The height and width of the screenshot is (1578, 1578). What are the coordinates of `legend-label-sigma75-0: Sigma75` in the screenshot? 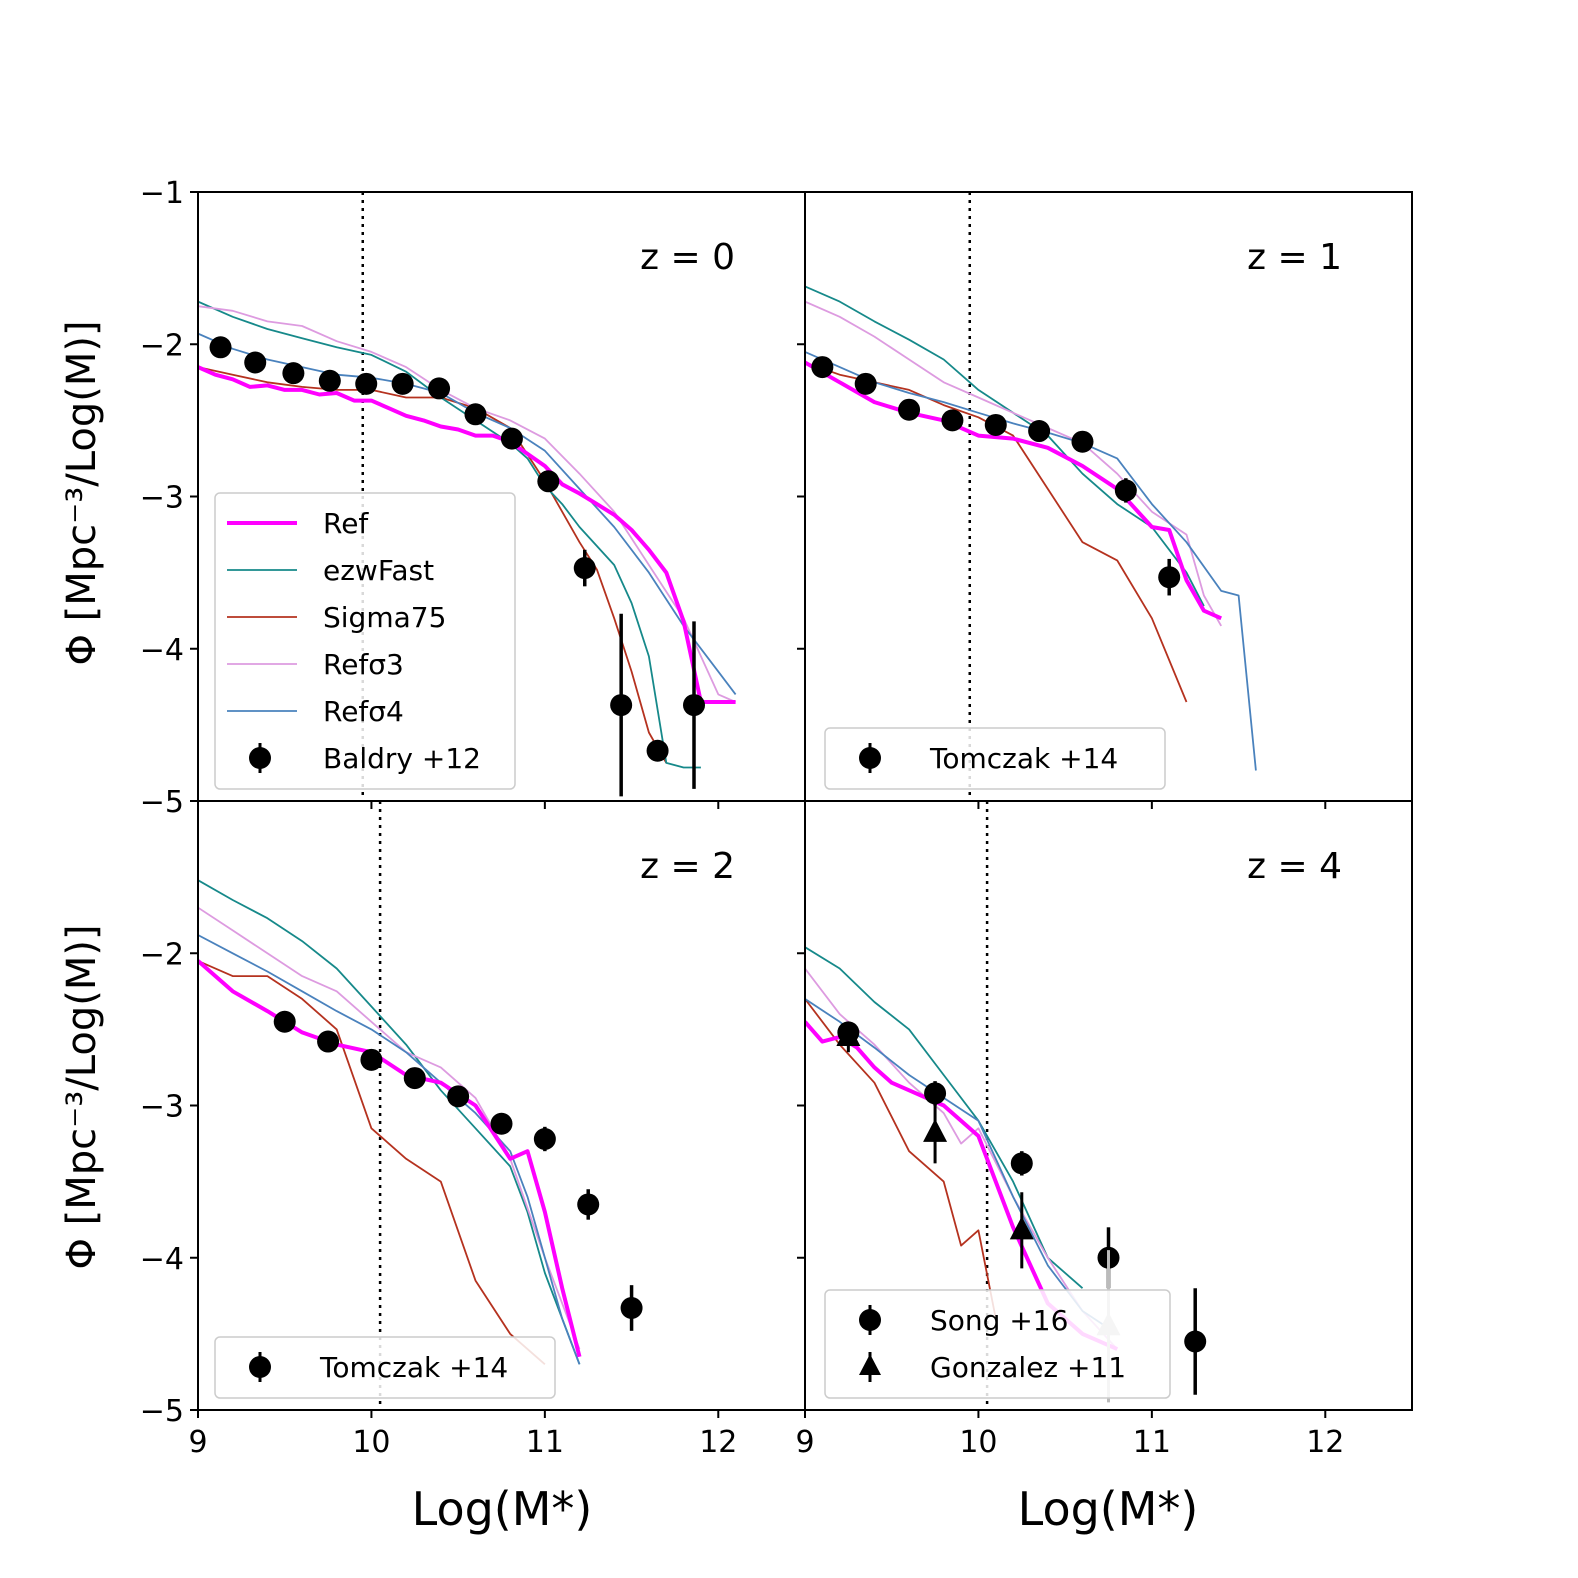 It's located at (384, 617).